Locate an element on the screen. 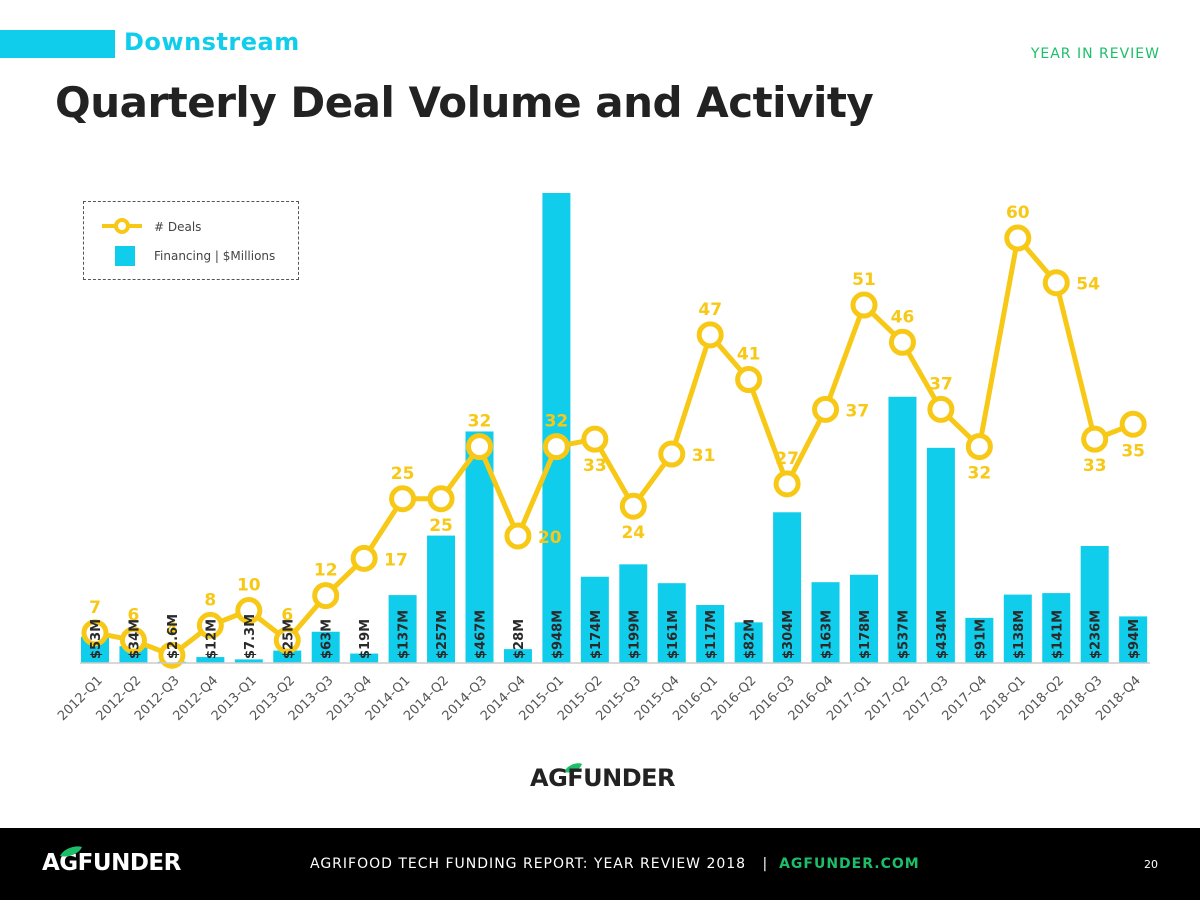 The height and width of the screenshot is (900, 1200). bar-2015-Q2 is located at coordinates (594, 619).